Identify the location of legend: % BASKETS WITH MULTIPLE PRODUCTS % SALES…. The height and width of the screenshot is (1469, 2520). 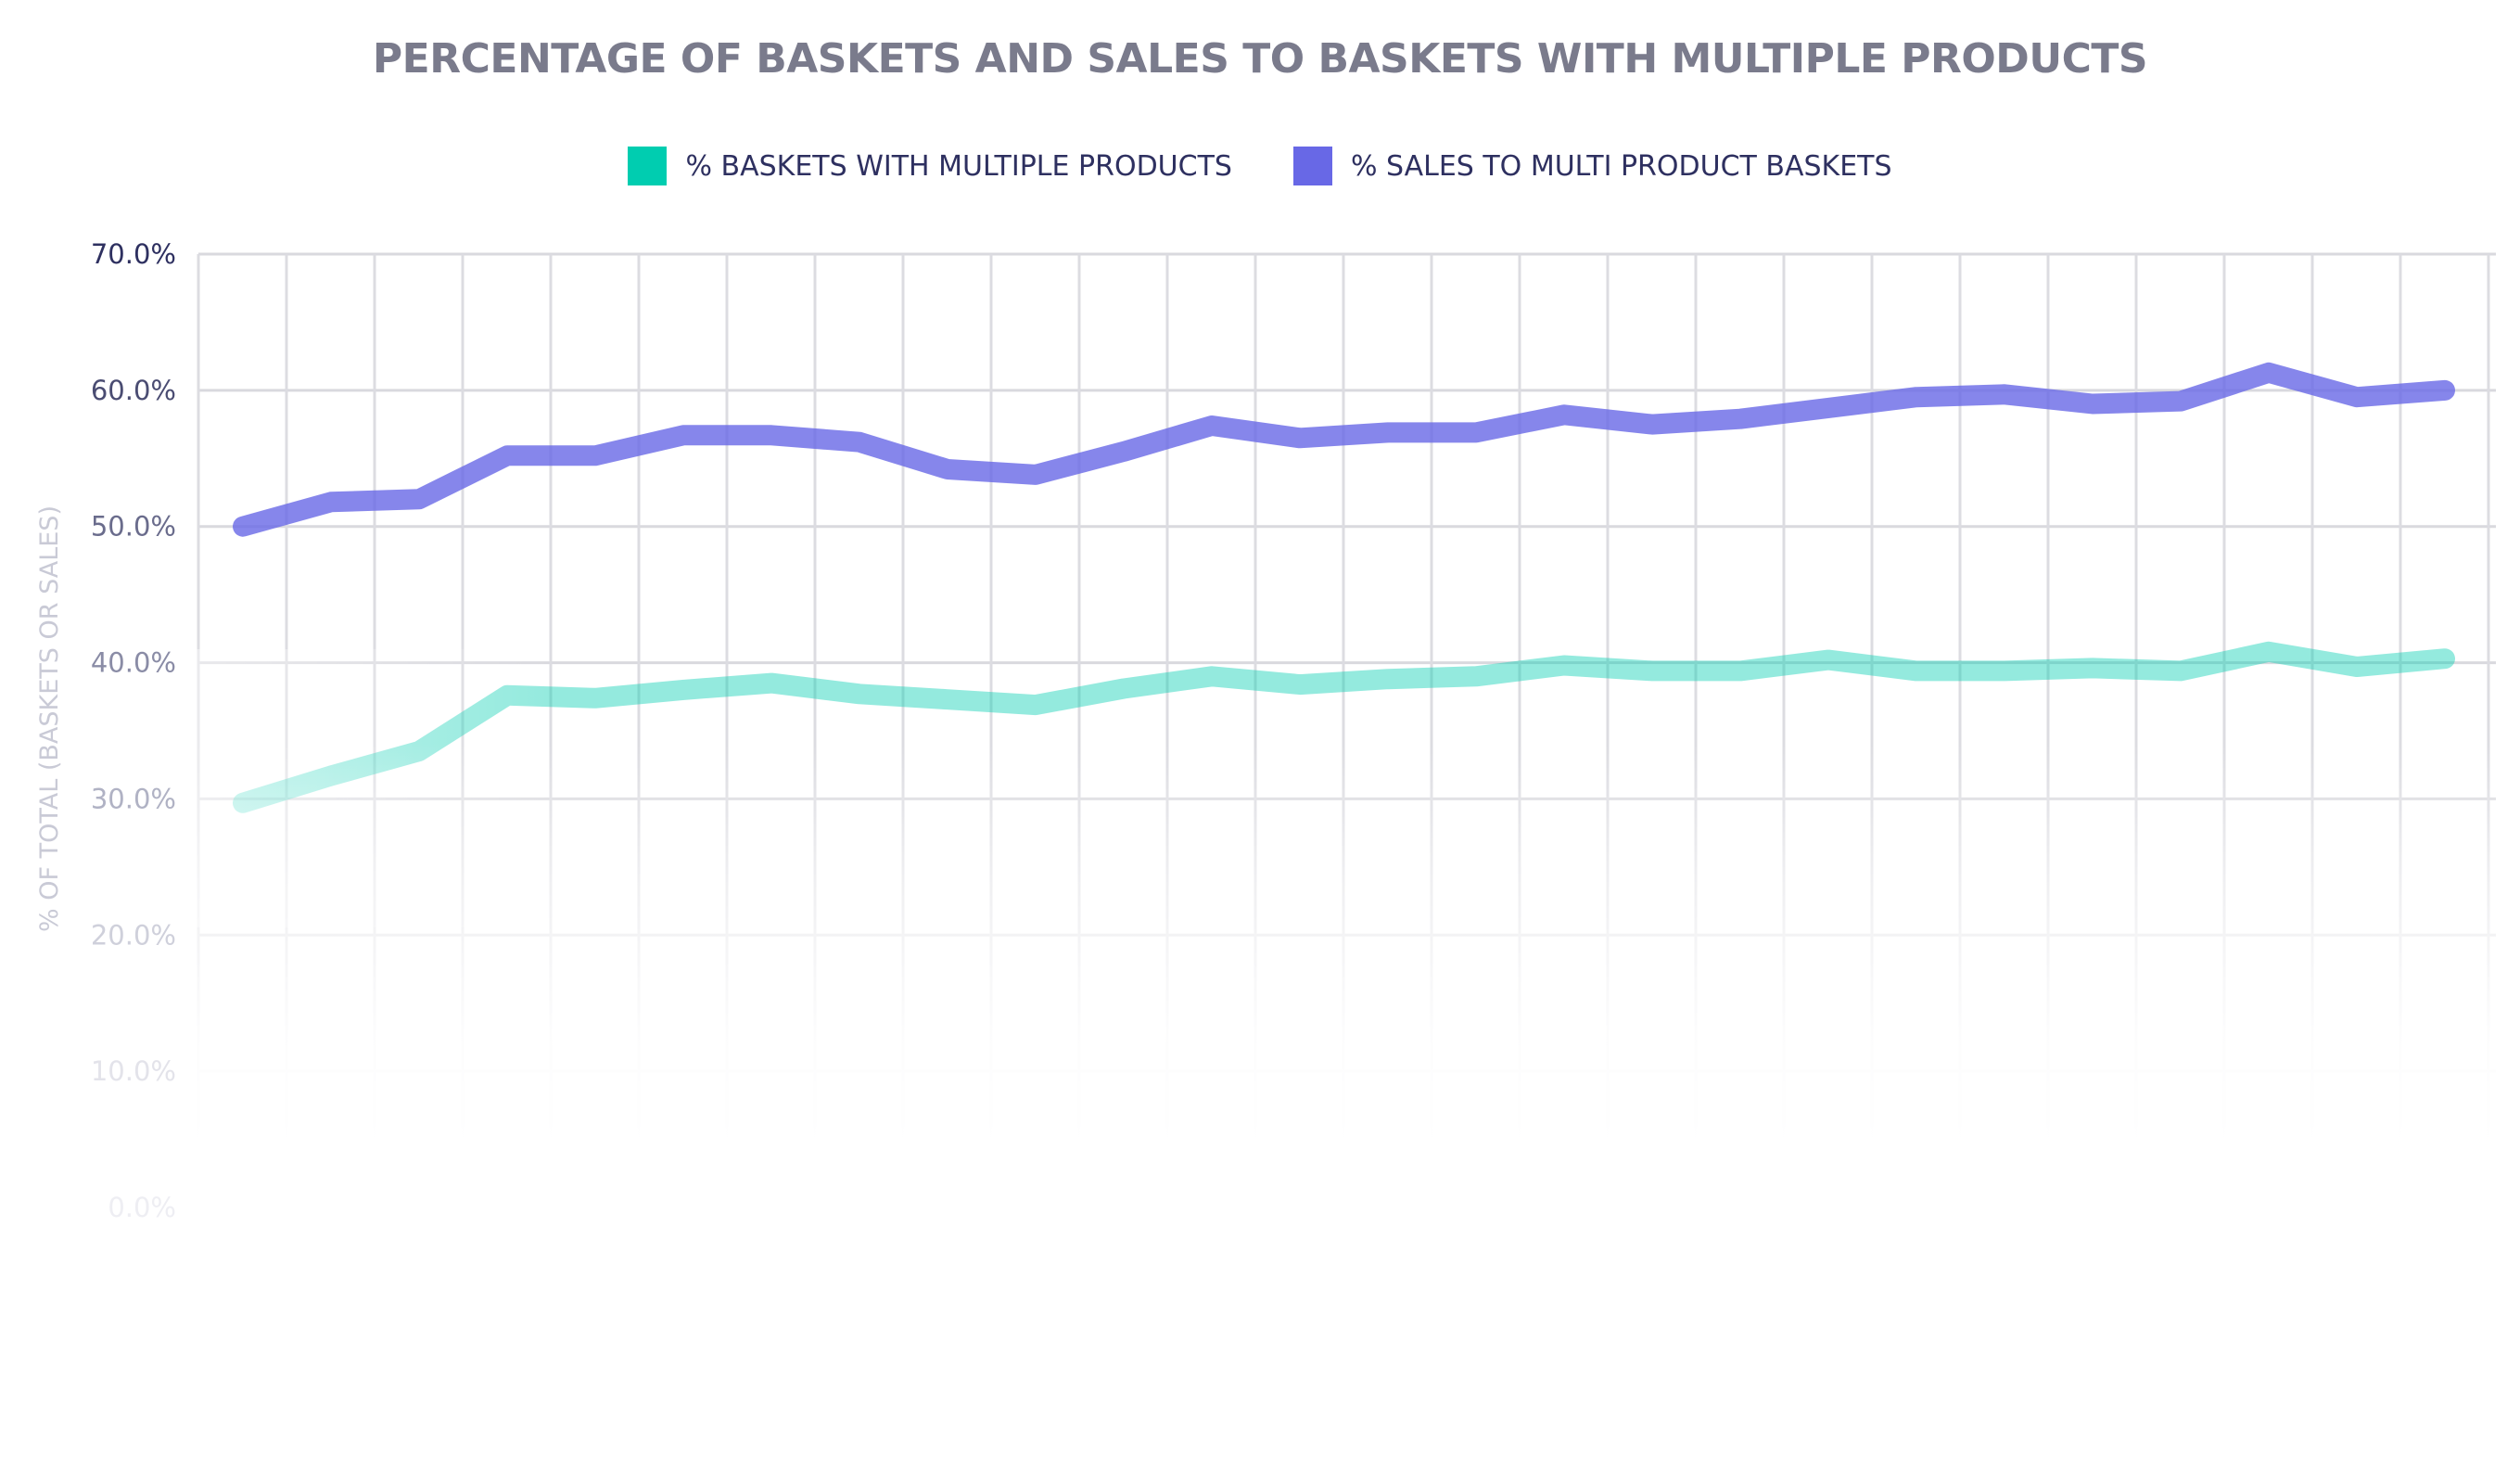
(1260, 166).